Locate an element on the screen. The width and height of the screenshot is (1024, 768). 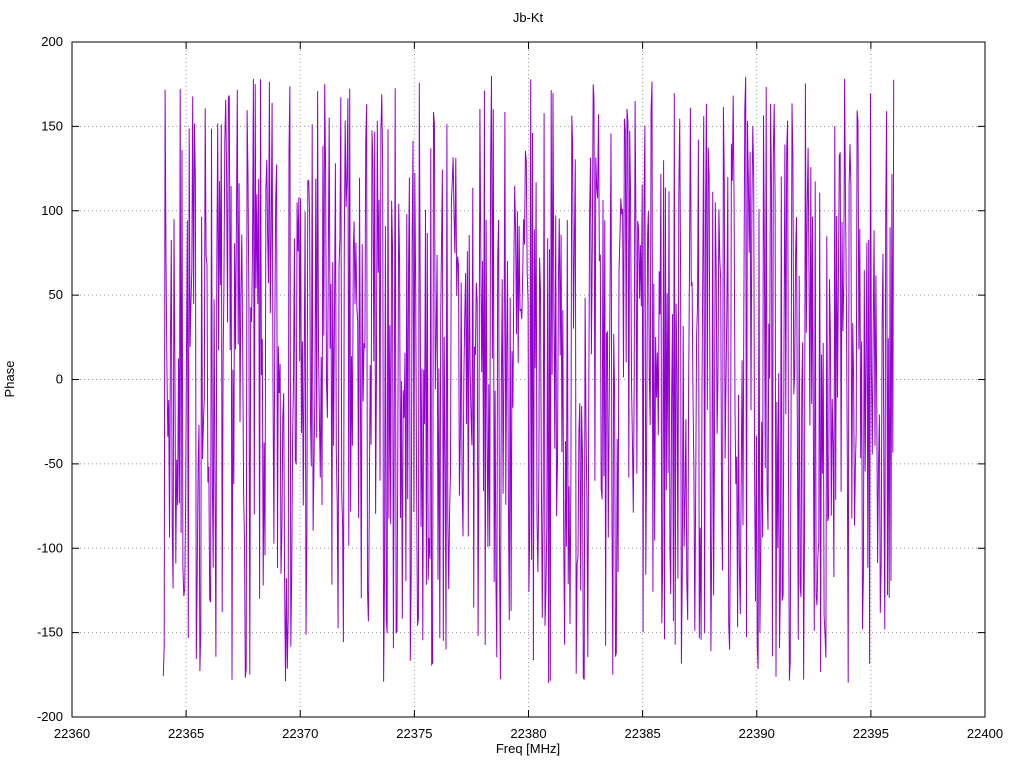
y-tick-label: -150 is located at coordinates (50, 632).